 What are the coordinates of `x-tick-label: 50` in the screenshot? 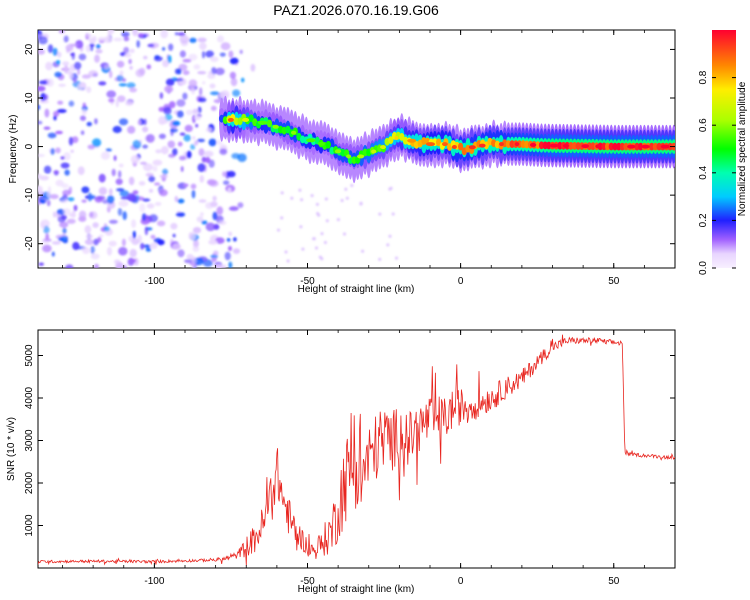 It's located at (614, 281).